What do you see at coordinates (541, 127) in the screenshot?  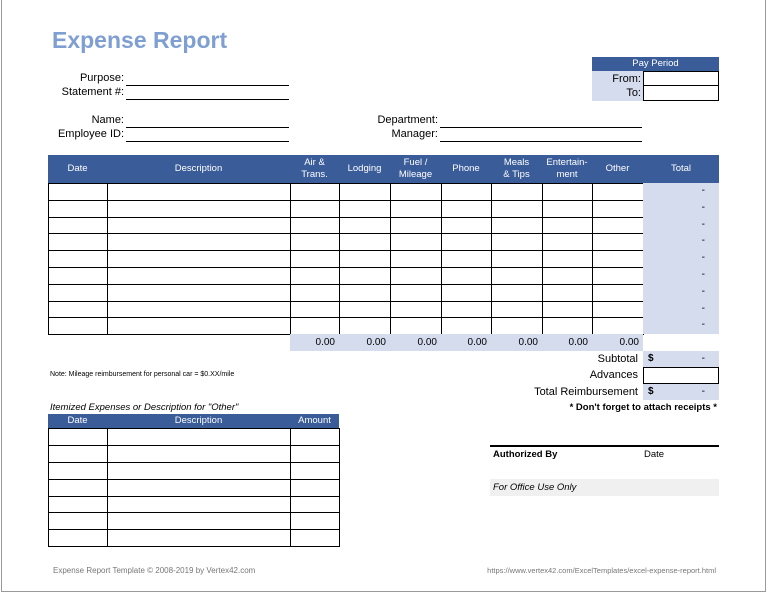 I see `department-input` at bounding box center [541, 127].